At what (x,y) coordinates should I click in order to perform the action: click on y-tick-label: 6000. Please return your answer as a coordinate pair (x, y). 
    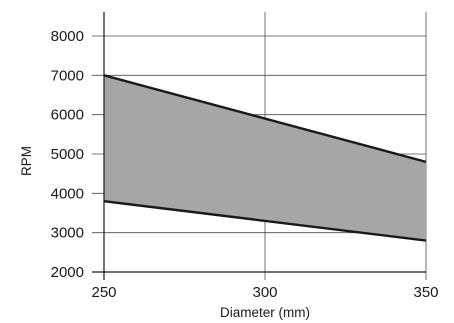
    Looking at the image, I should click on (67, 115).